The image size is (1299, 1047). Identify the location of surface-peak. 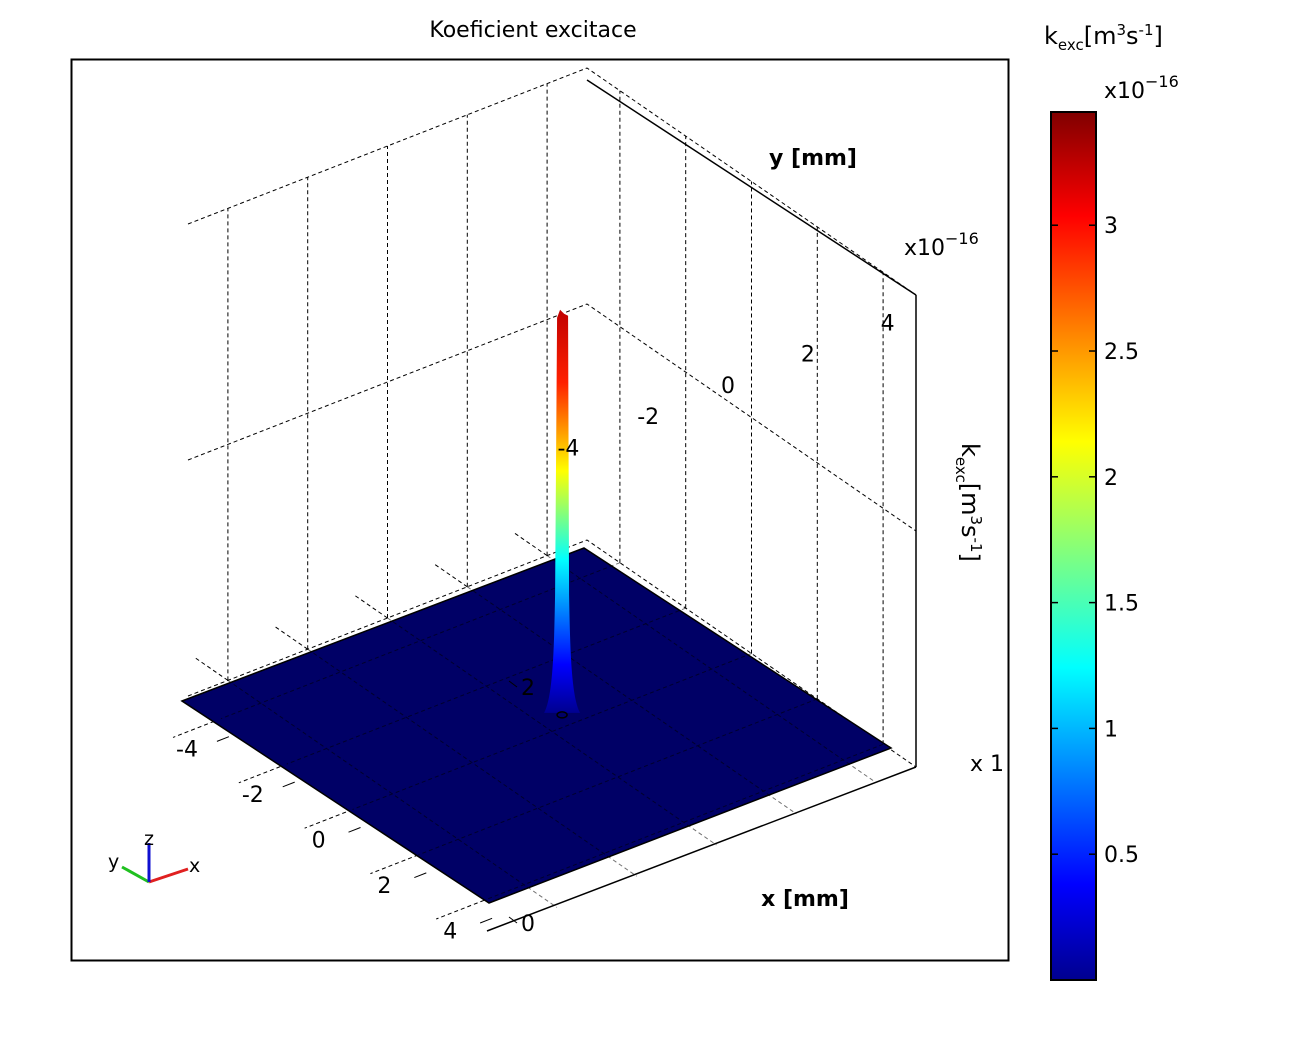
(562, 514).